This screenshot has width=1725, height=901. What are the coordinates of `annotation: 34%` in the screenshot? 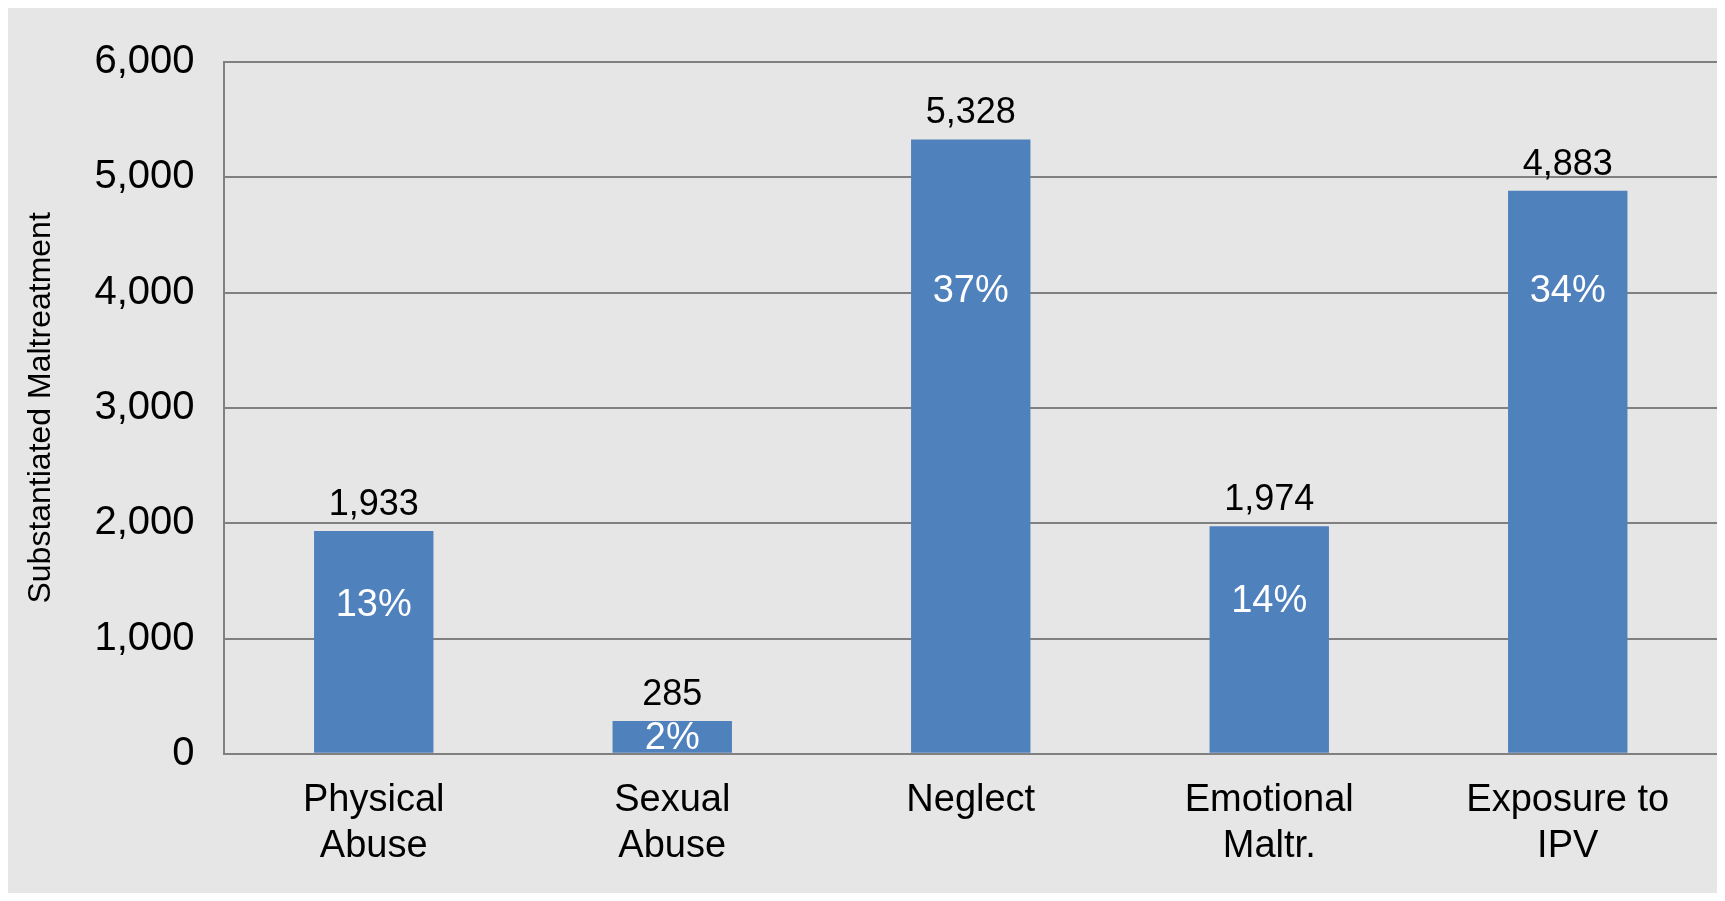 It's located at (1567, 289).